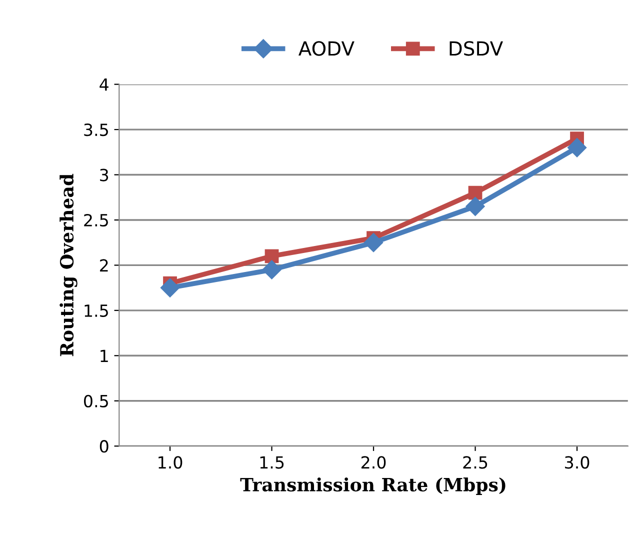 This screenshot has width=644, height=544. Describe the element at coordinates (373, 486) in the screenshot. I see `x-axis-title: Transmission Rate (Mbps)` at that location.